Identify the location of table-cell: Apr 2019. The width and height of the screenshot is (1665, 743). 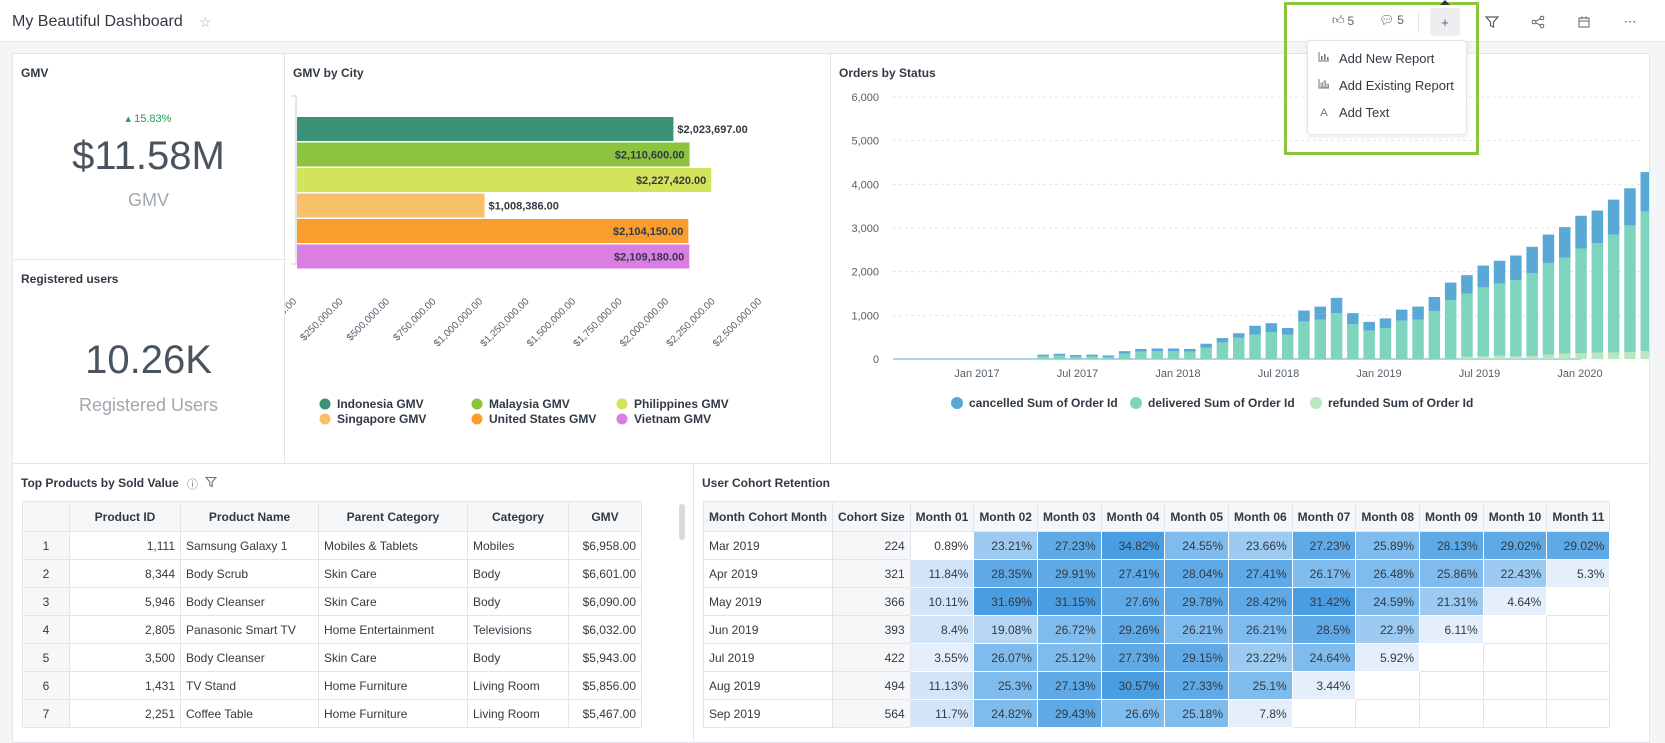
(768, 573).